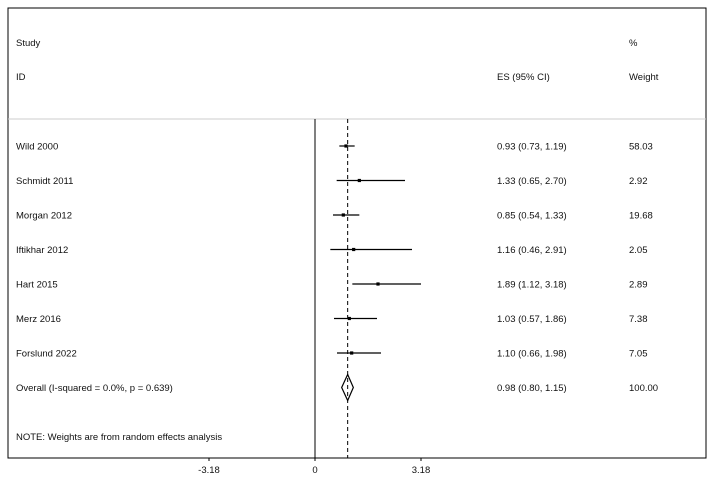 The height and width of the screenshot is (483, 714). Describe the element at coordinates (94, 388) in the screenshot. I see `overall-label: Overall (I-squared = 0.0%, p = 0.639)` at that location.